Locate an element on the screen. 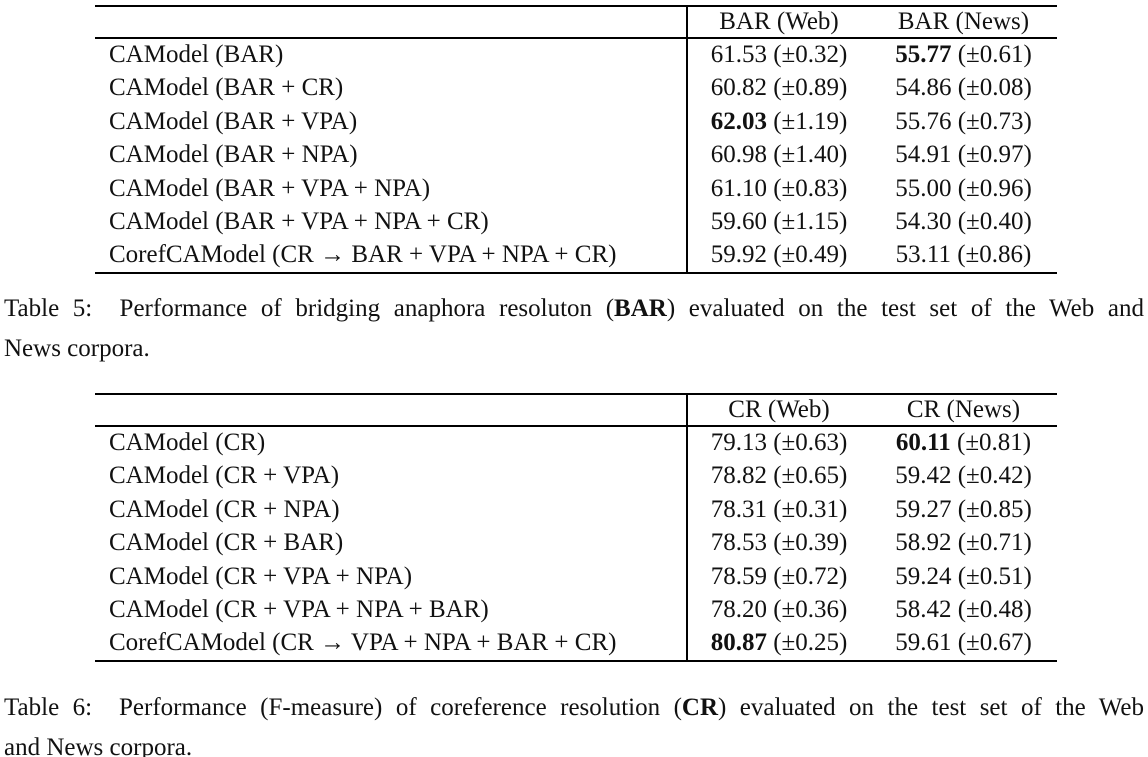 The image size is (1148, 757). score-value: 54.86 is located at coordinates (923, 88).